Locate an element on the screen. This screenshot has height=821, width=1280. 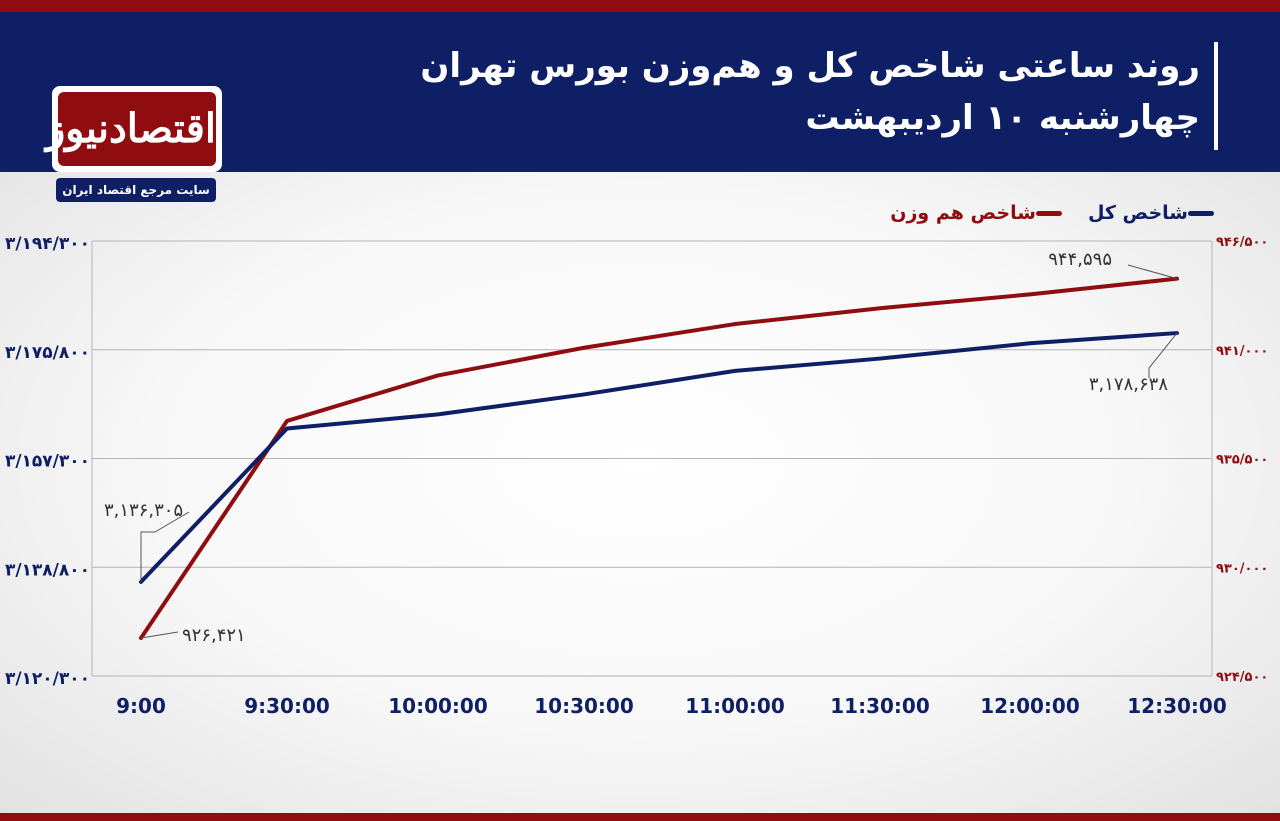
annotation-label: ۳,۱۷۸,۶۳۸ is located at coordinates (1128, 384).